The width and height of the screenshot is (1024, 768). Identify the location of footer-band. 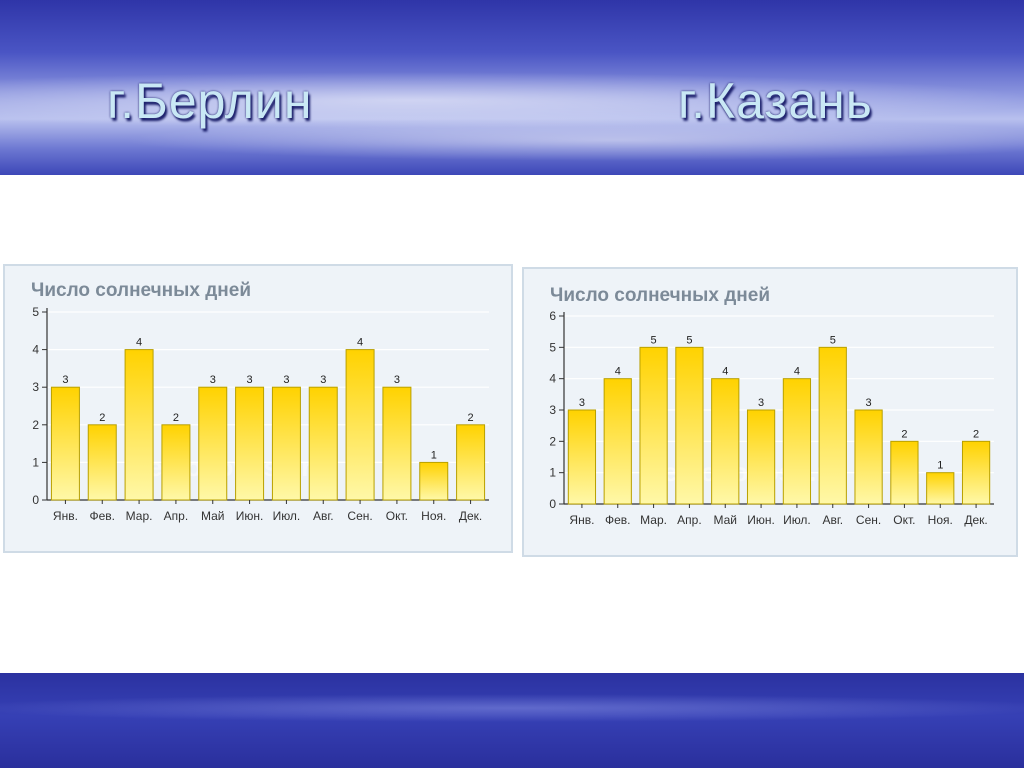
(512, 720).